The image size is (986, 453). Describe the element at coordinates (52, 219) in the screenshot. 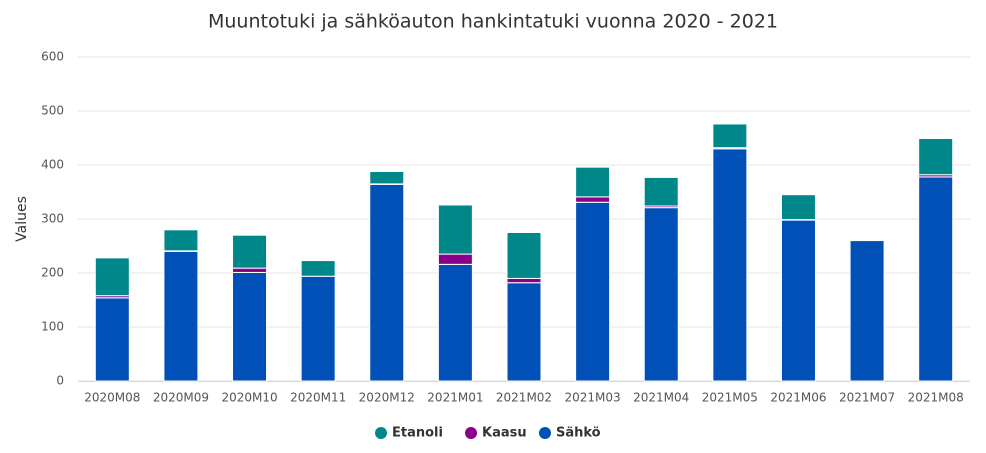

I see `y-tick-label: 300` at that location.